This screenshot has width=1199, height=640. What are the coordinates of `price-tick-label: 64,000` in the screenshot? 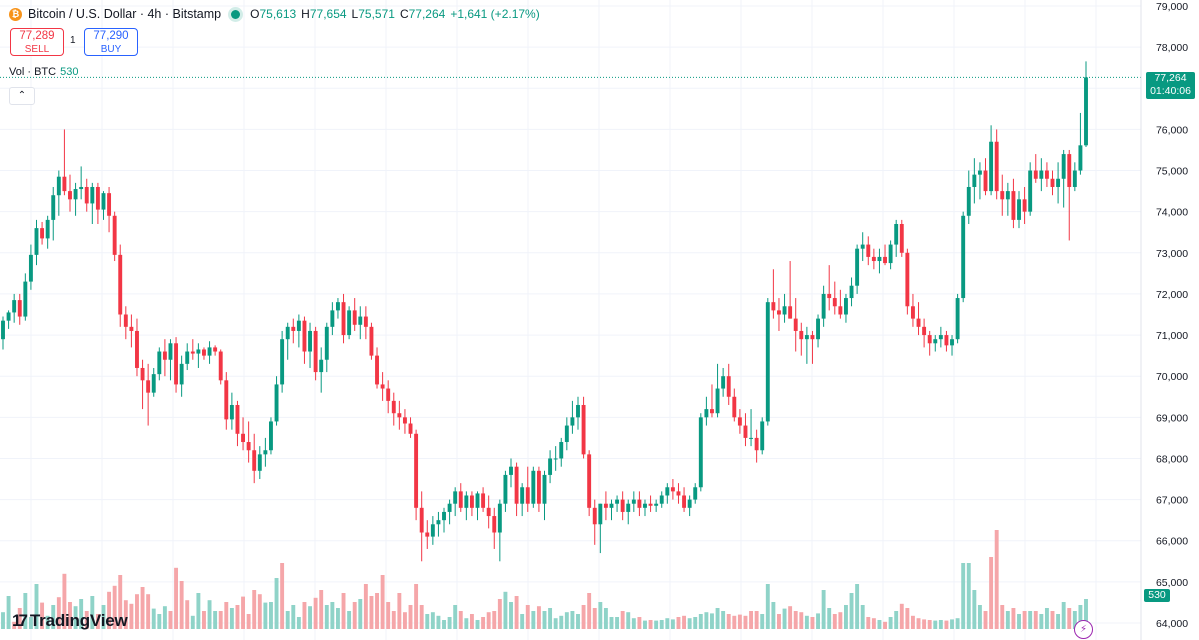 It's located at (1172, 624).